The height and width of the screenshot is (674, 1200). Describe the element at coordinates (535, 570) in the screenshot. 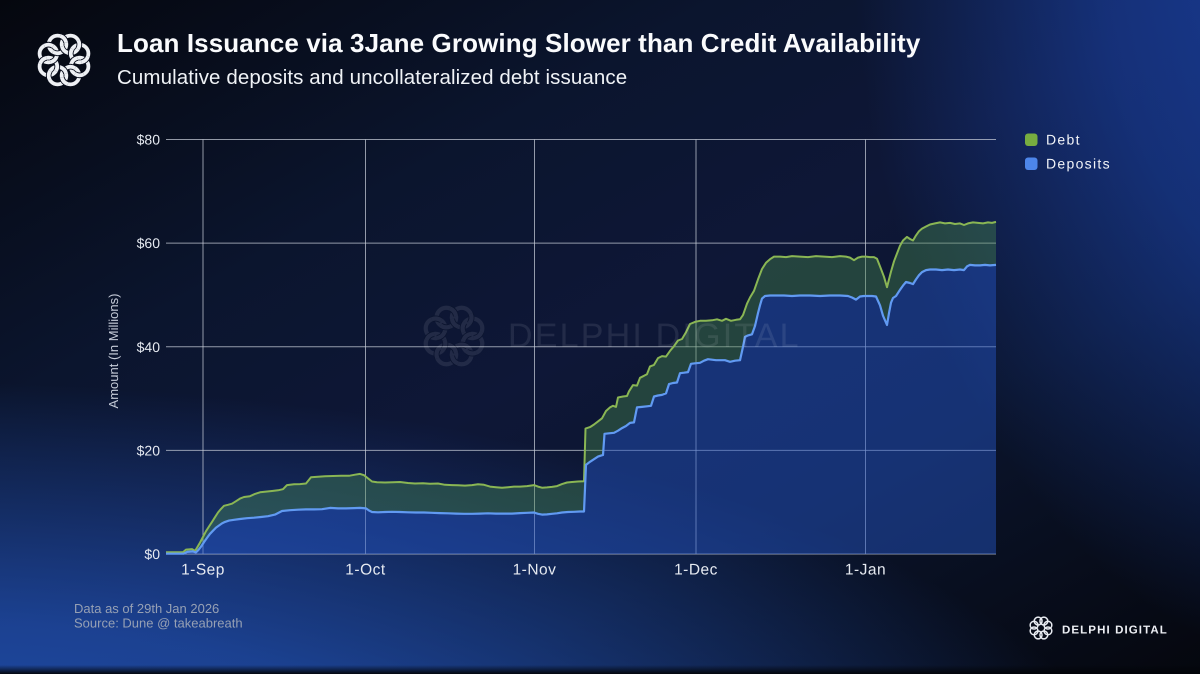

I see `svg-text: 1-Nov` at that location.